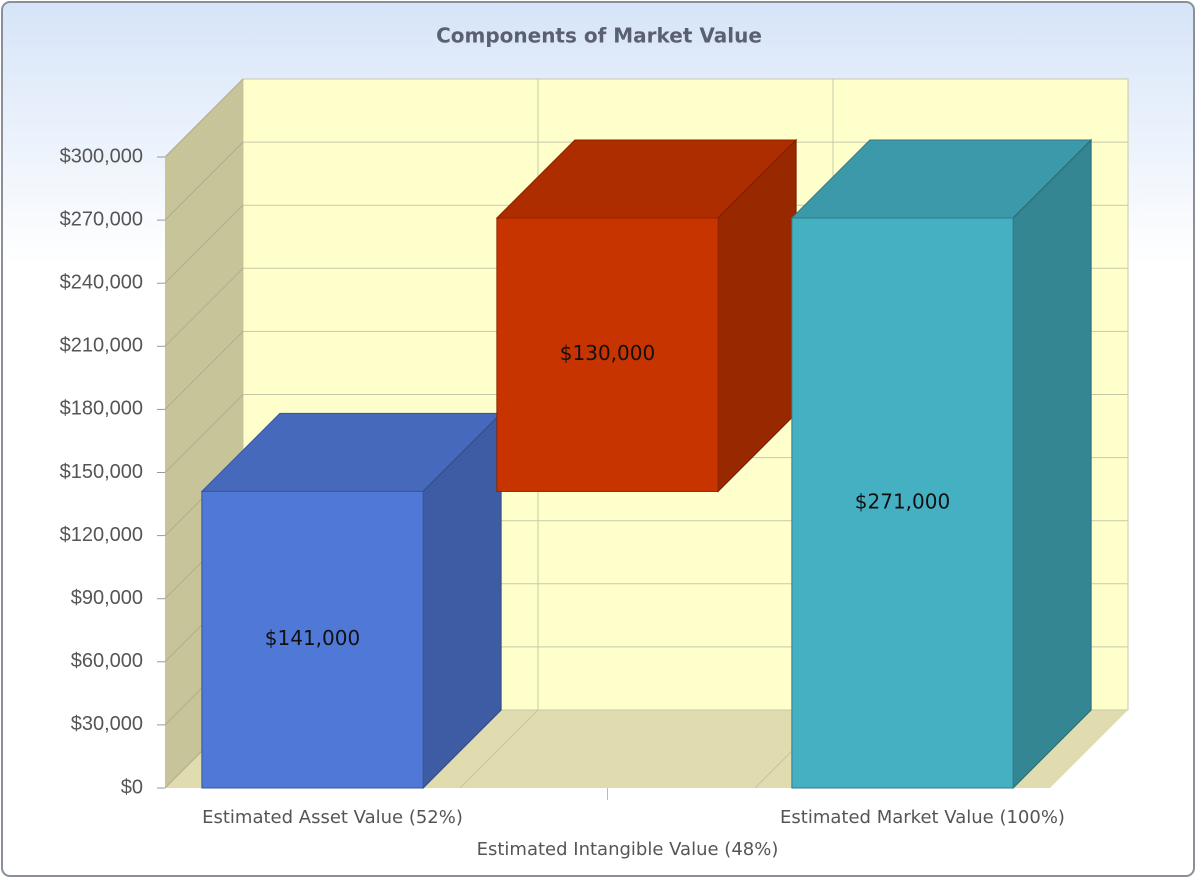  I want to click on y-tick-label: $90,000, so click(107, 598).